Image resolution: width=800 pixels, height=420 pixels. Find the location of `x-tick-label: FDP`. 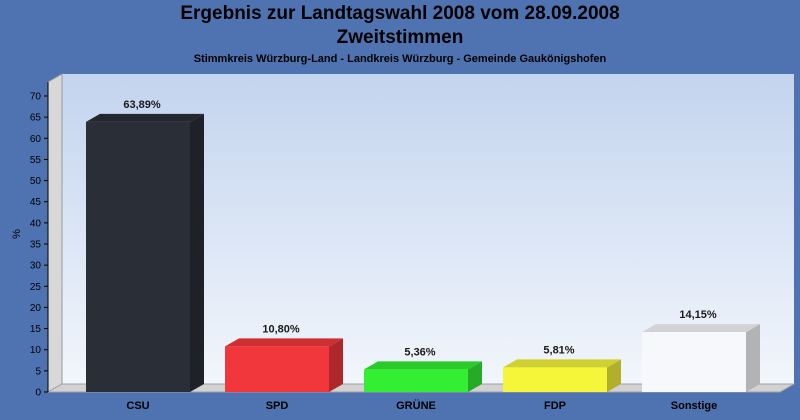

x-tick-label: FDP is located at coordinates (555, 406).